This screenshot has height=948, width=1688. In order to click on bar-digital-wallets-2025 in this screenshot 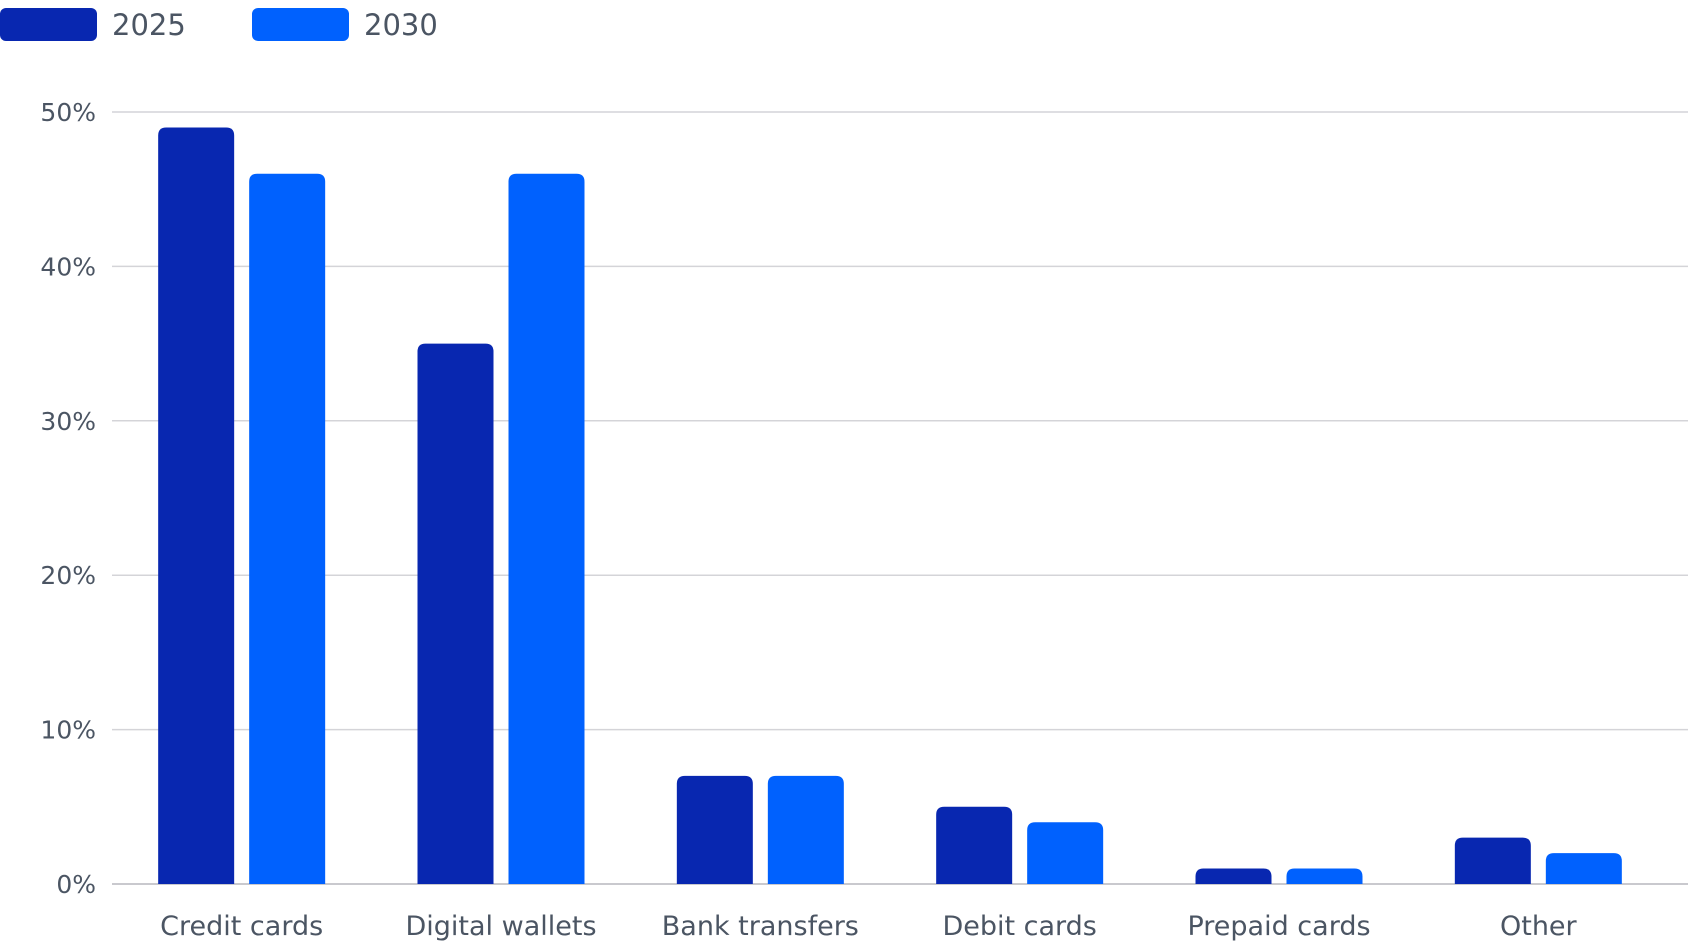, I will do `click(455, 614)`.